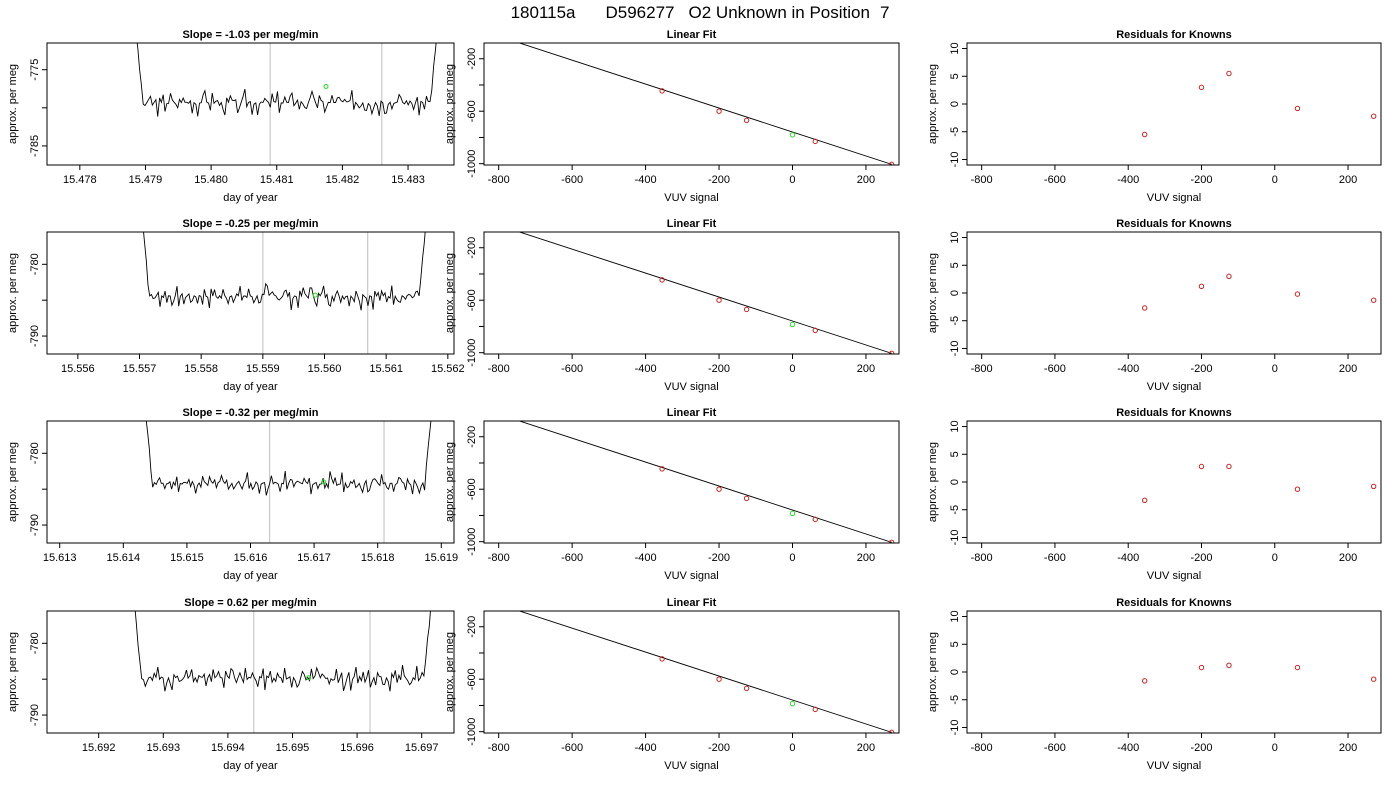 This screenshot has height=800, width=1400. Describe the element at coordinates (250, 603) in the screenshot. I see `panel-title: Slope = 0.62 per meg/min` at that location.